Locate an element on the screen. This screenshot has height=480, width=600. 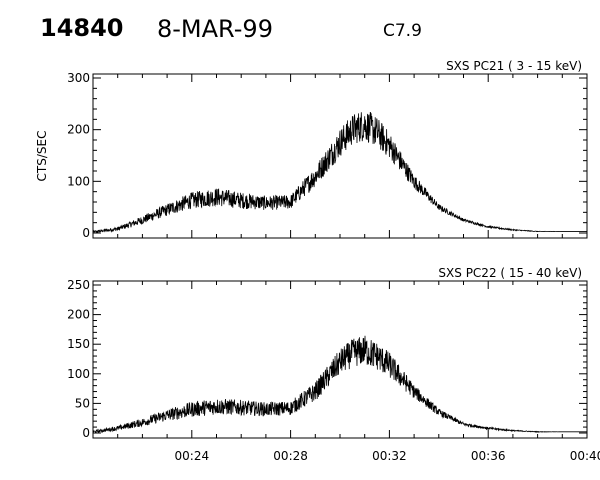
flare-class: C7.9 is located at coordinates (402, 31).